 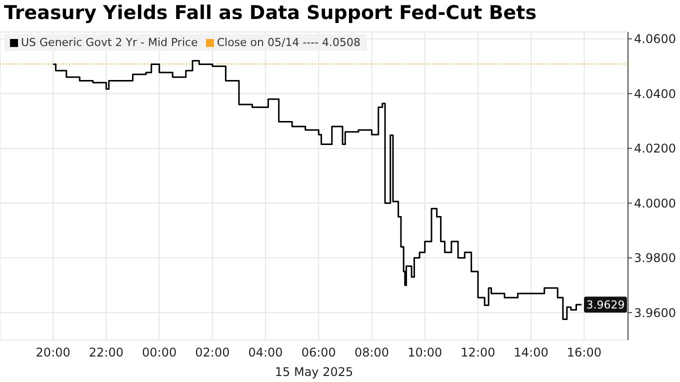 What do you see at coordinates (106, 353) in the screenshot?
I see `x-tick-label: 22:00` at bounding box center [106, 353].